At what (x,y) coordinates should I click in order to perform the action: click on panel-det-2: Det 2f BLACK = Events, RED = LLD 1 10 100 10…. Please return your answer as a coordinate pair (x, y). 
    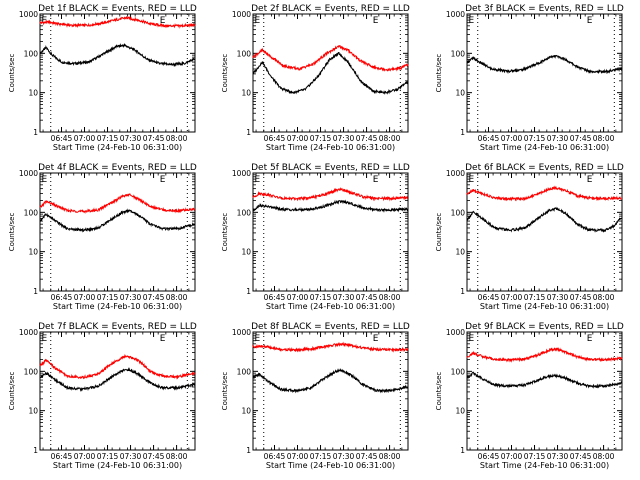
    Looking at the image, I should click on (315, 78).